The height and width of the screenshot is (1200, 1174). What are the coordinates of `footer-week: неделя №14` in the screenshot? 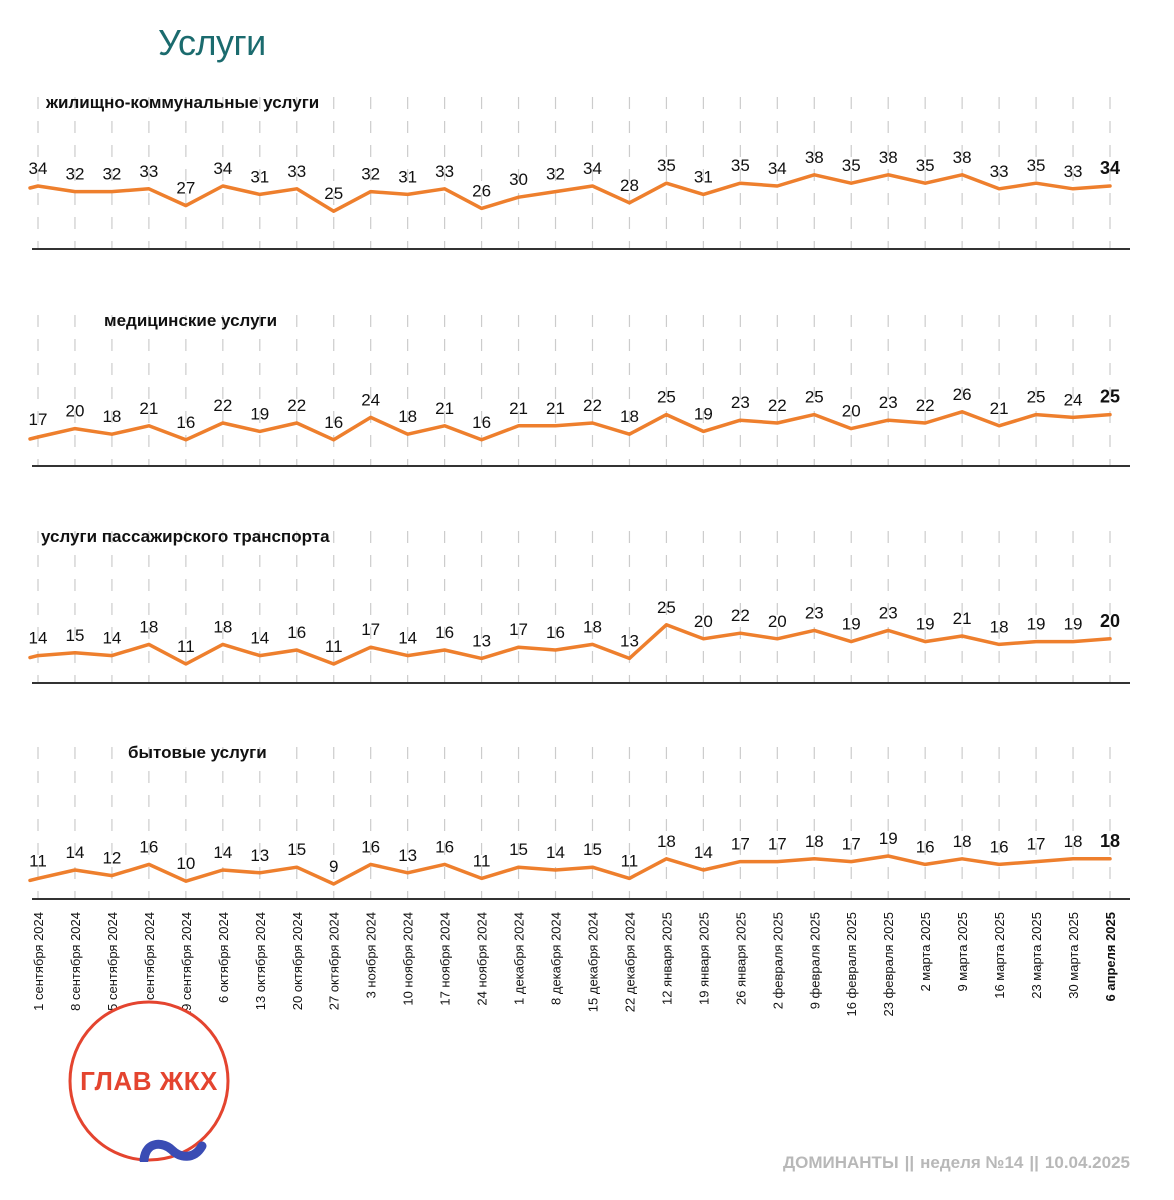 It's located at (972, 1162).